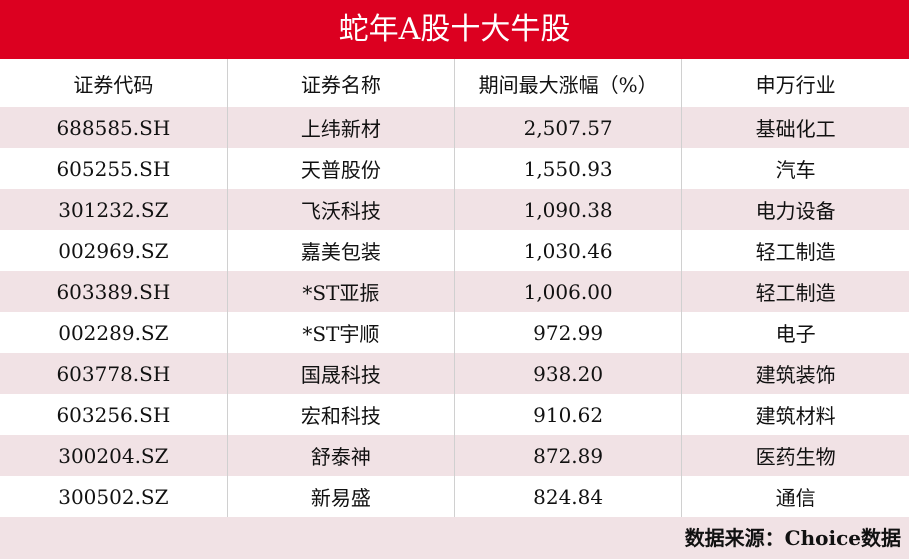 This screenshot has width=909, height=560. What do you see at coordinates (795, 127) in the screenshot?
I see `cell-industry: 基础化工` at bounding box center [795, 127].